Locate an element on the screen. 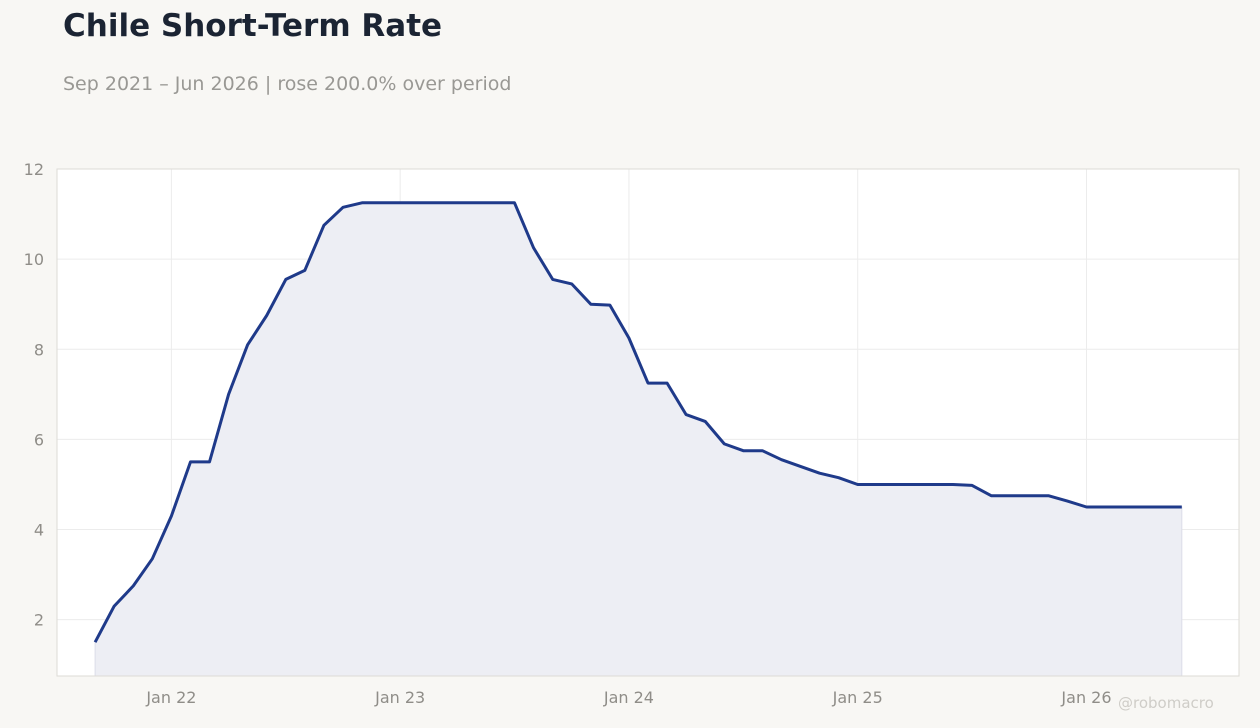 The width and height of the screenshot is (1260, 728). y-tick-label: 6 is located at coordinates (39, 439).